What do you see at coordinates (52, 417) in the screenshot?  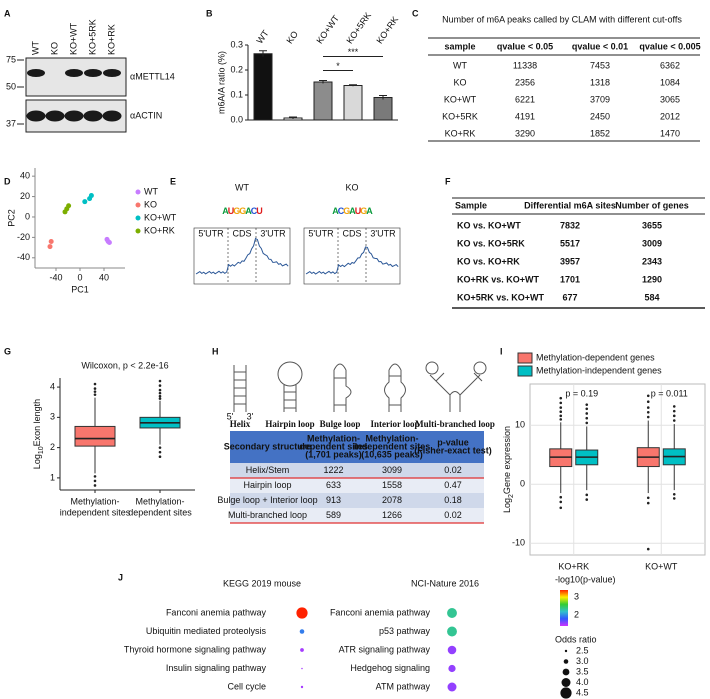 I see `y-tick-label: 3` at bounding box center [52, 417].